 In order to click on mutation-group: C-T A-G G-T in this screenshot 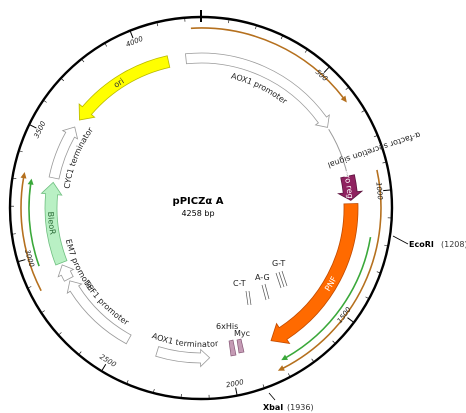, I will do `click(260, 282)`.